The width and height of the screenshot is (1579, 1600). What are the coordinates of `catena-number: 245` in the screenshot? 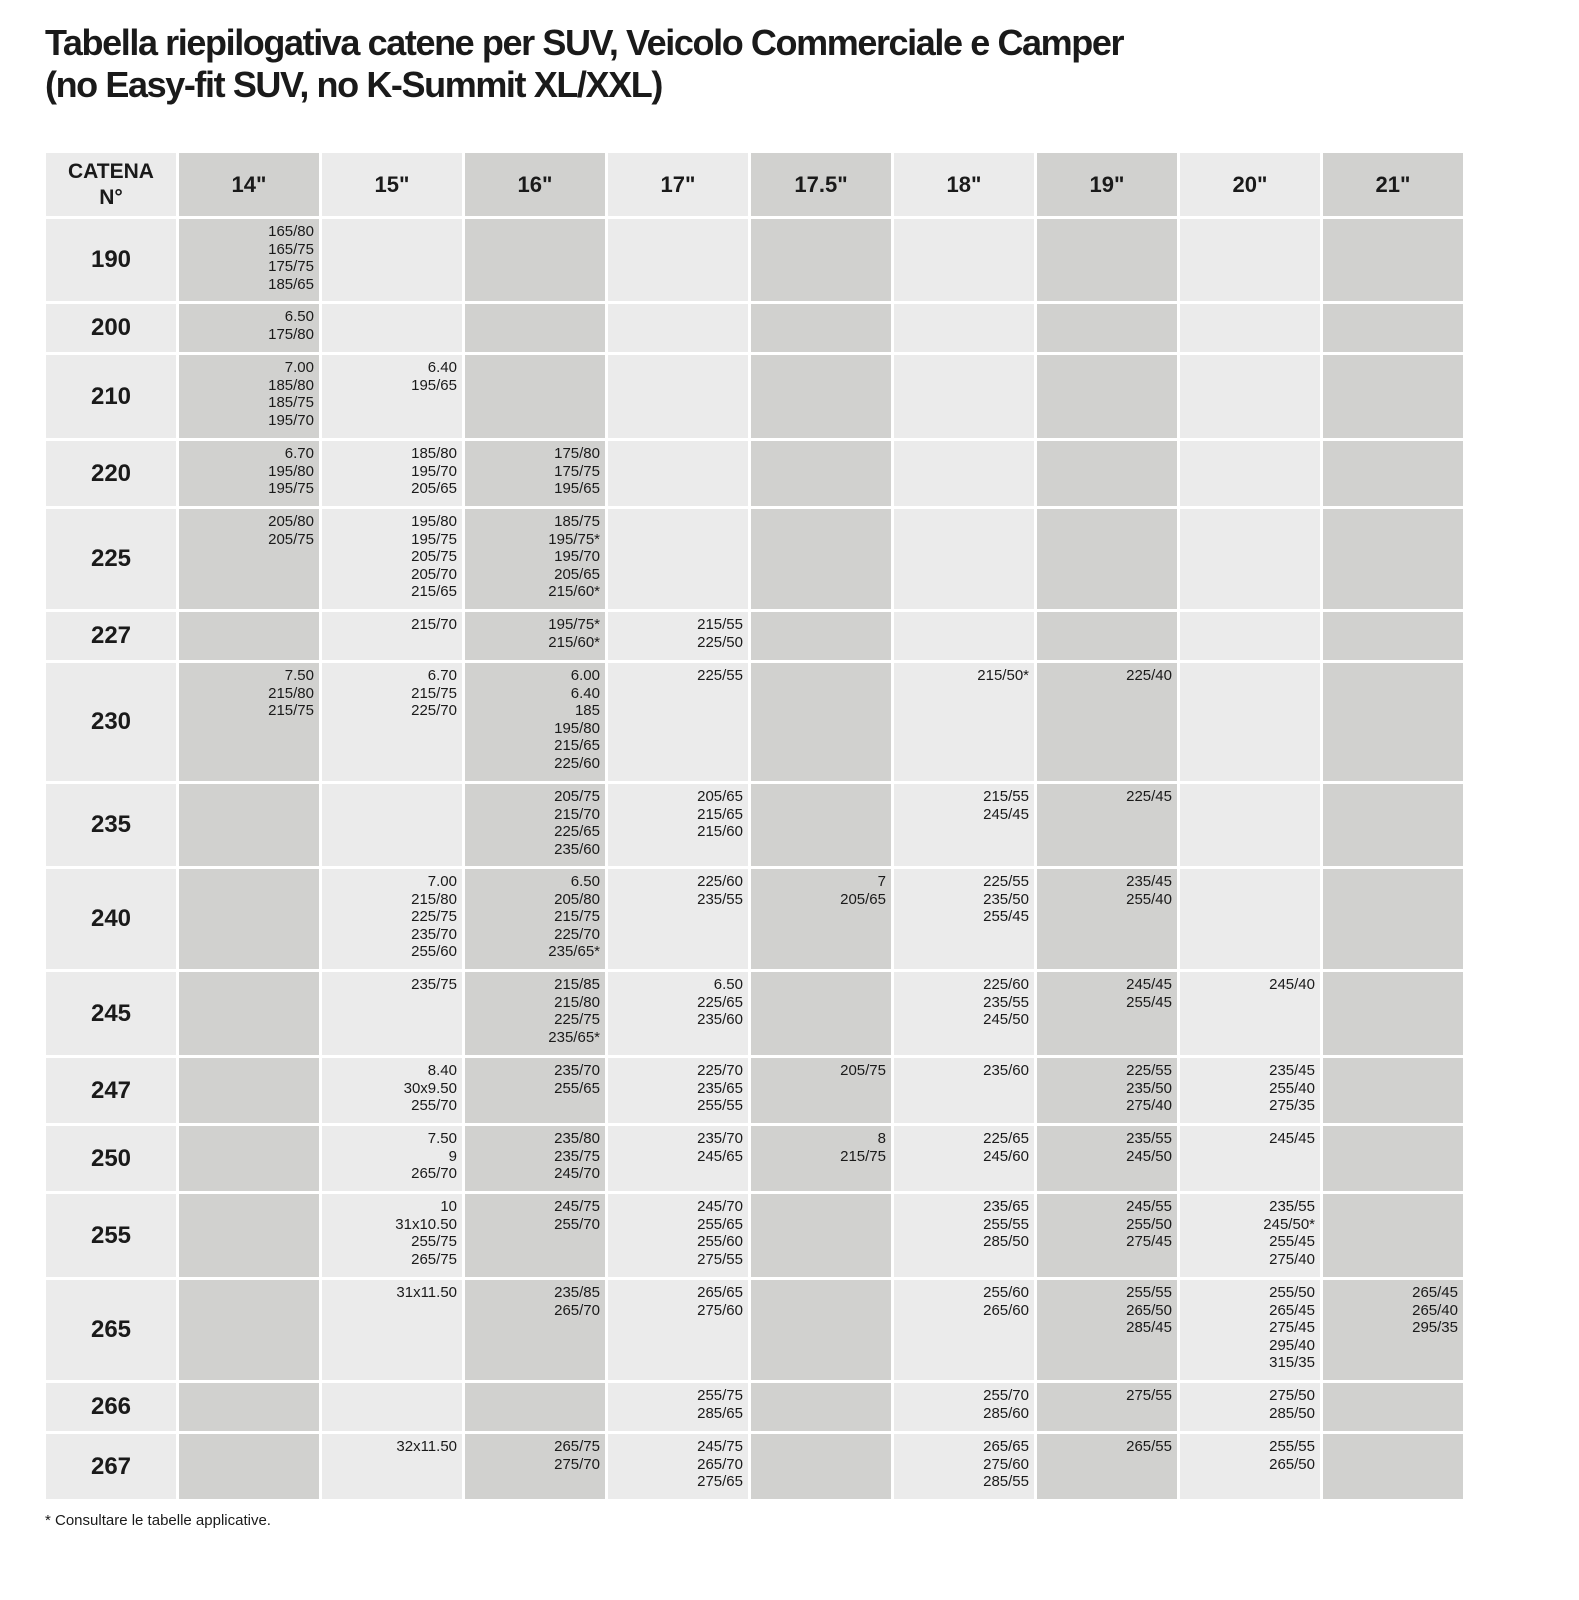 It's located at (111, 1013).